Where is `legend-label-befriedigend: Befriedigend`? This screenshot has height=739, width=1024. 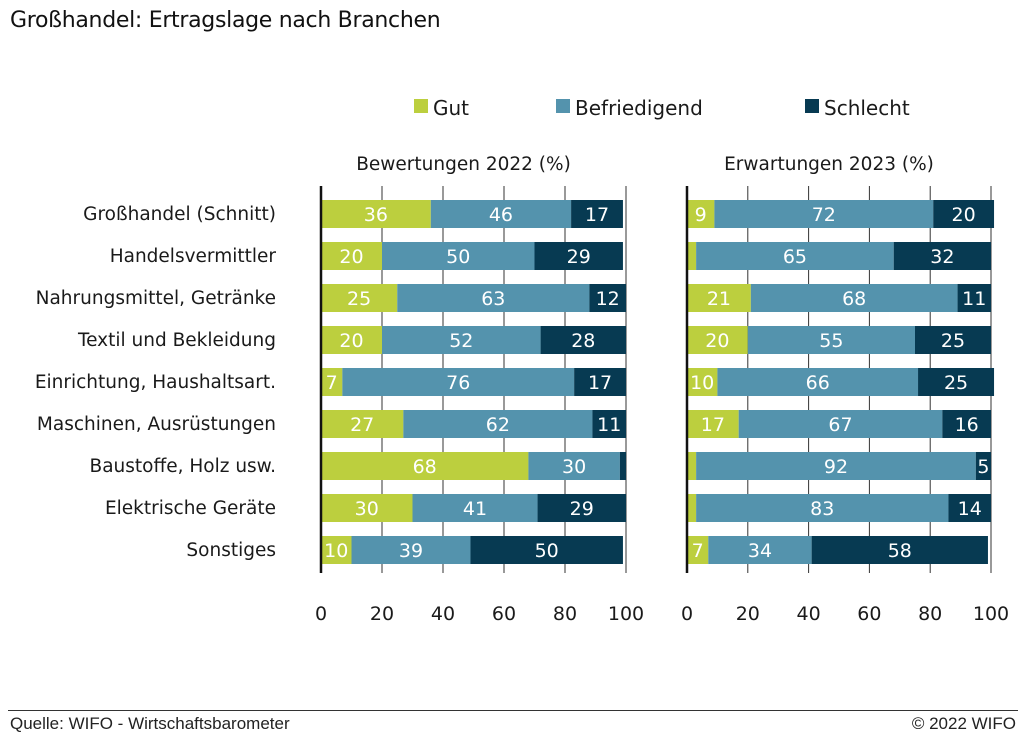
legend-label-befriedigend: Befriedigend is located at coordinates (639, 108).